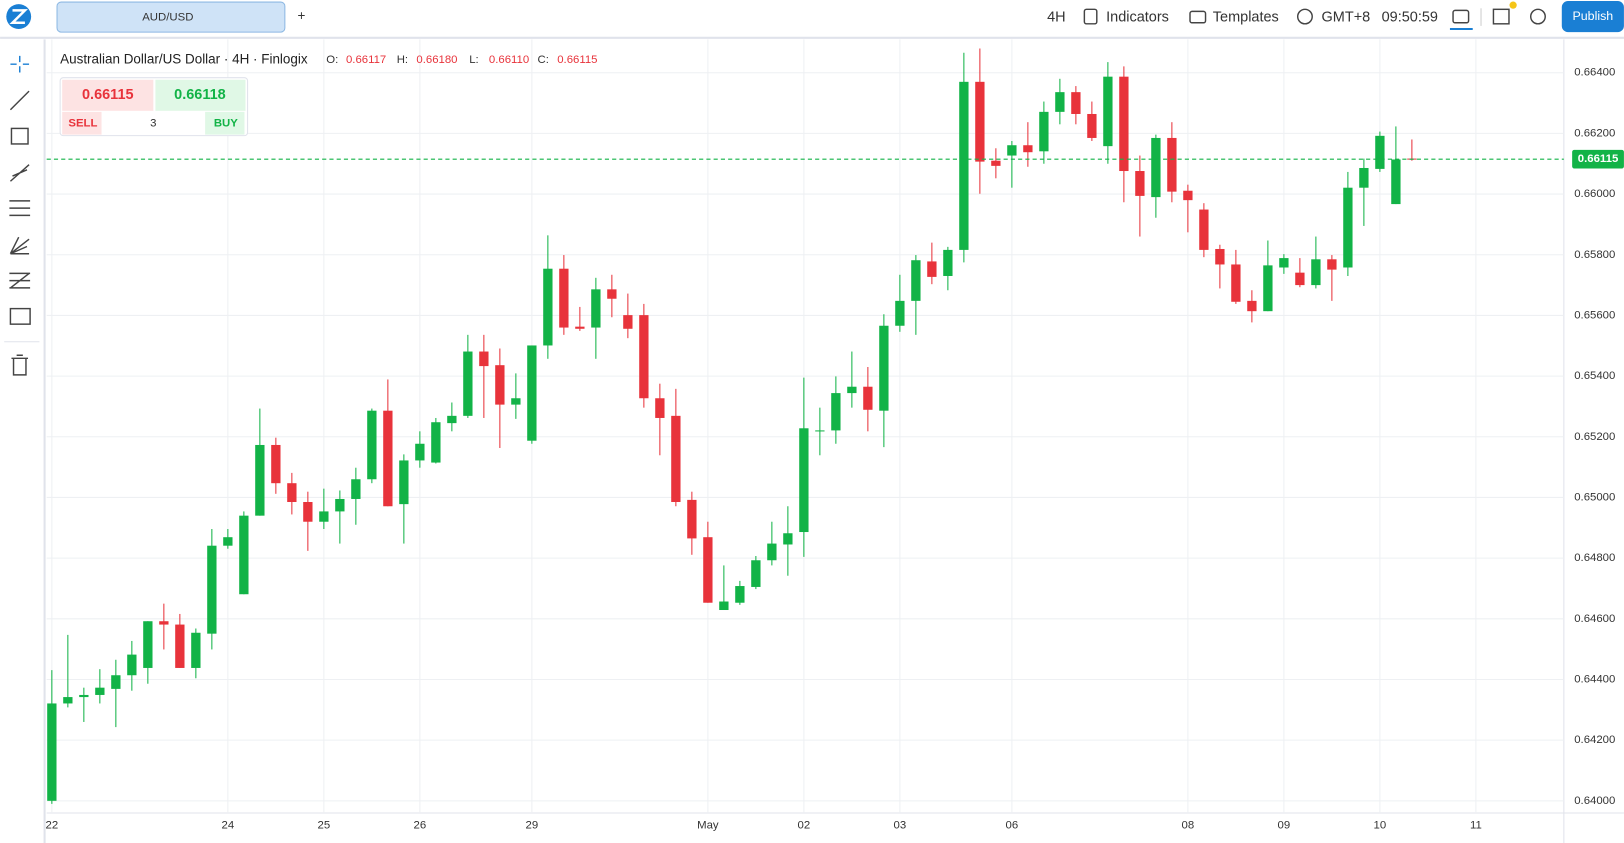 The height and width of the screenshot is (843, 1624). I want to click on pitchfork-tool, so click(20, 280).